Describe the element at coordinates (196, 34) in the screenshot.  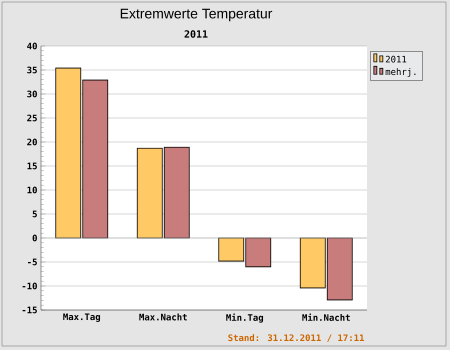
I see `chart-subtitle: 2011` at that location.